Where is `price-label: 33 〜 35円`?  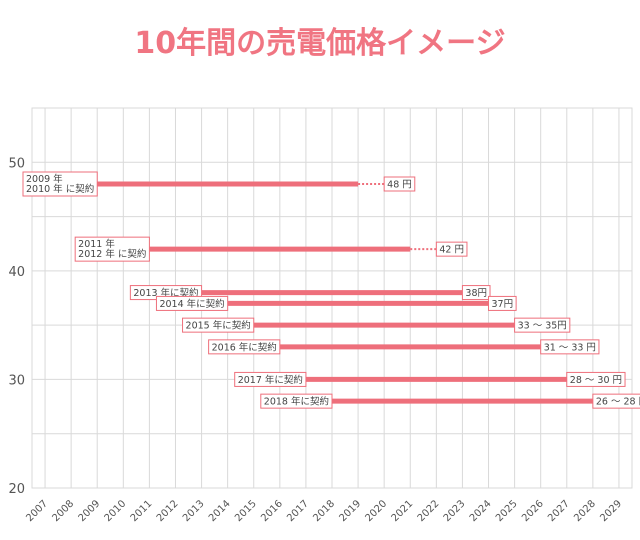 price-label: 33 〜 35円 is located at coordinates (542, 326).